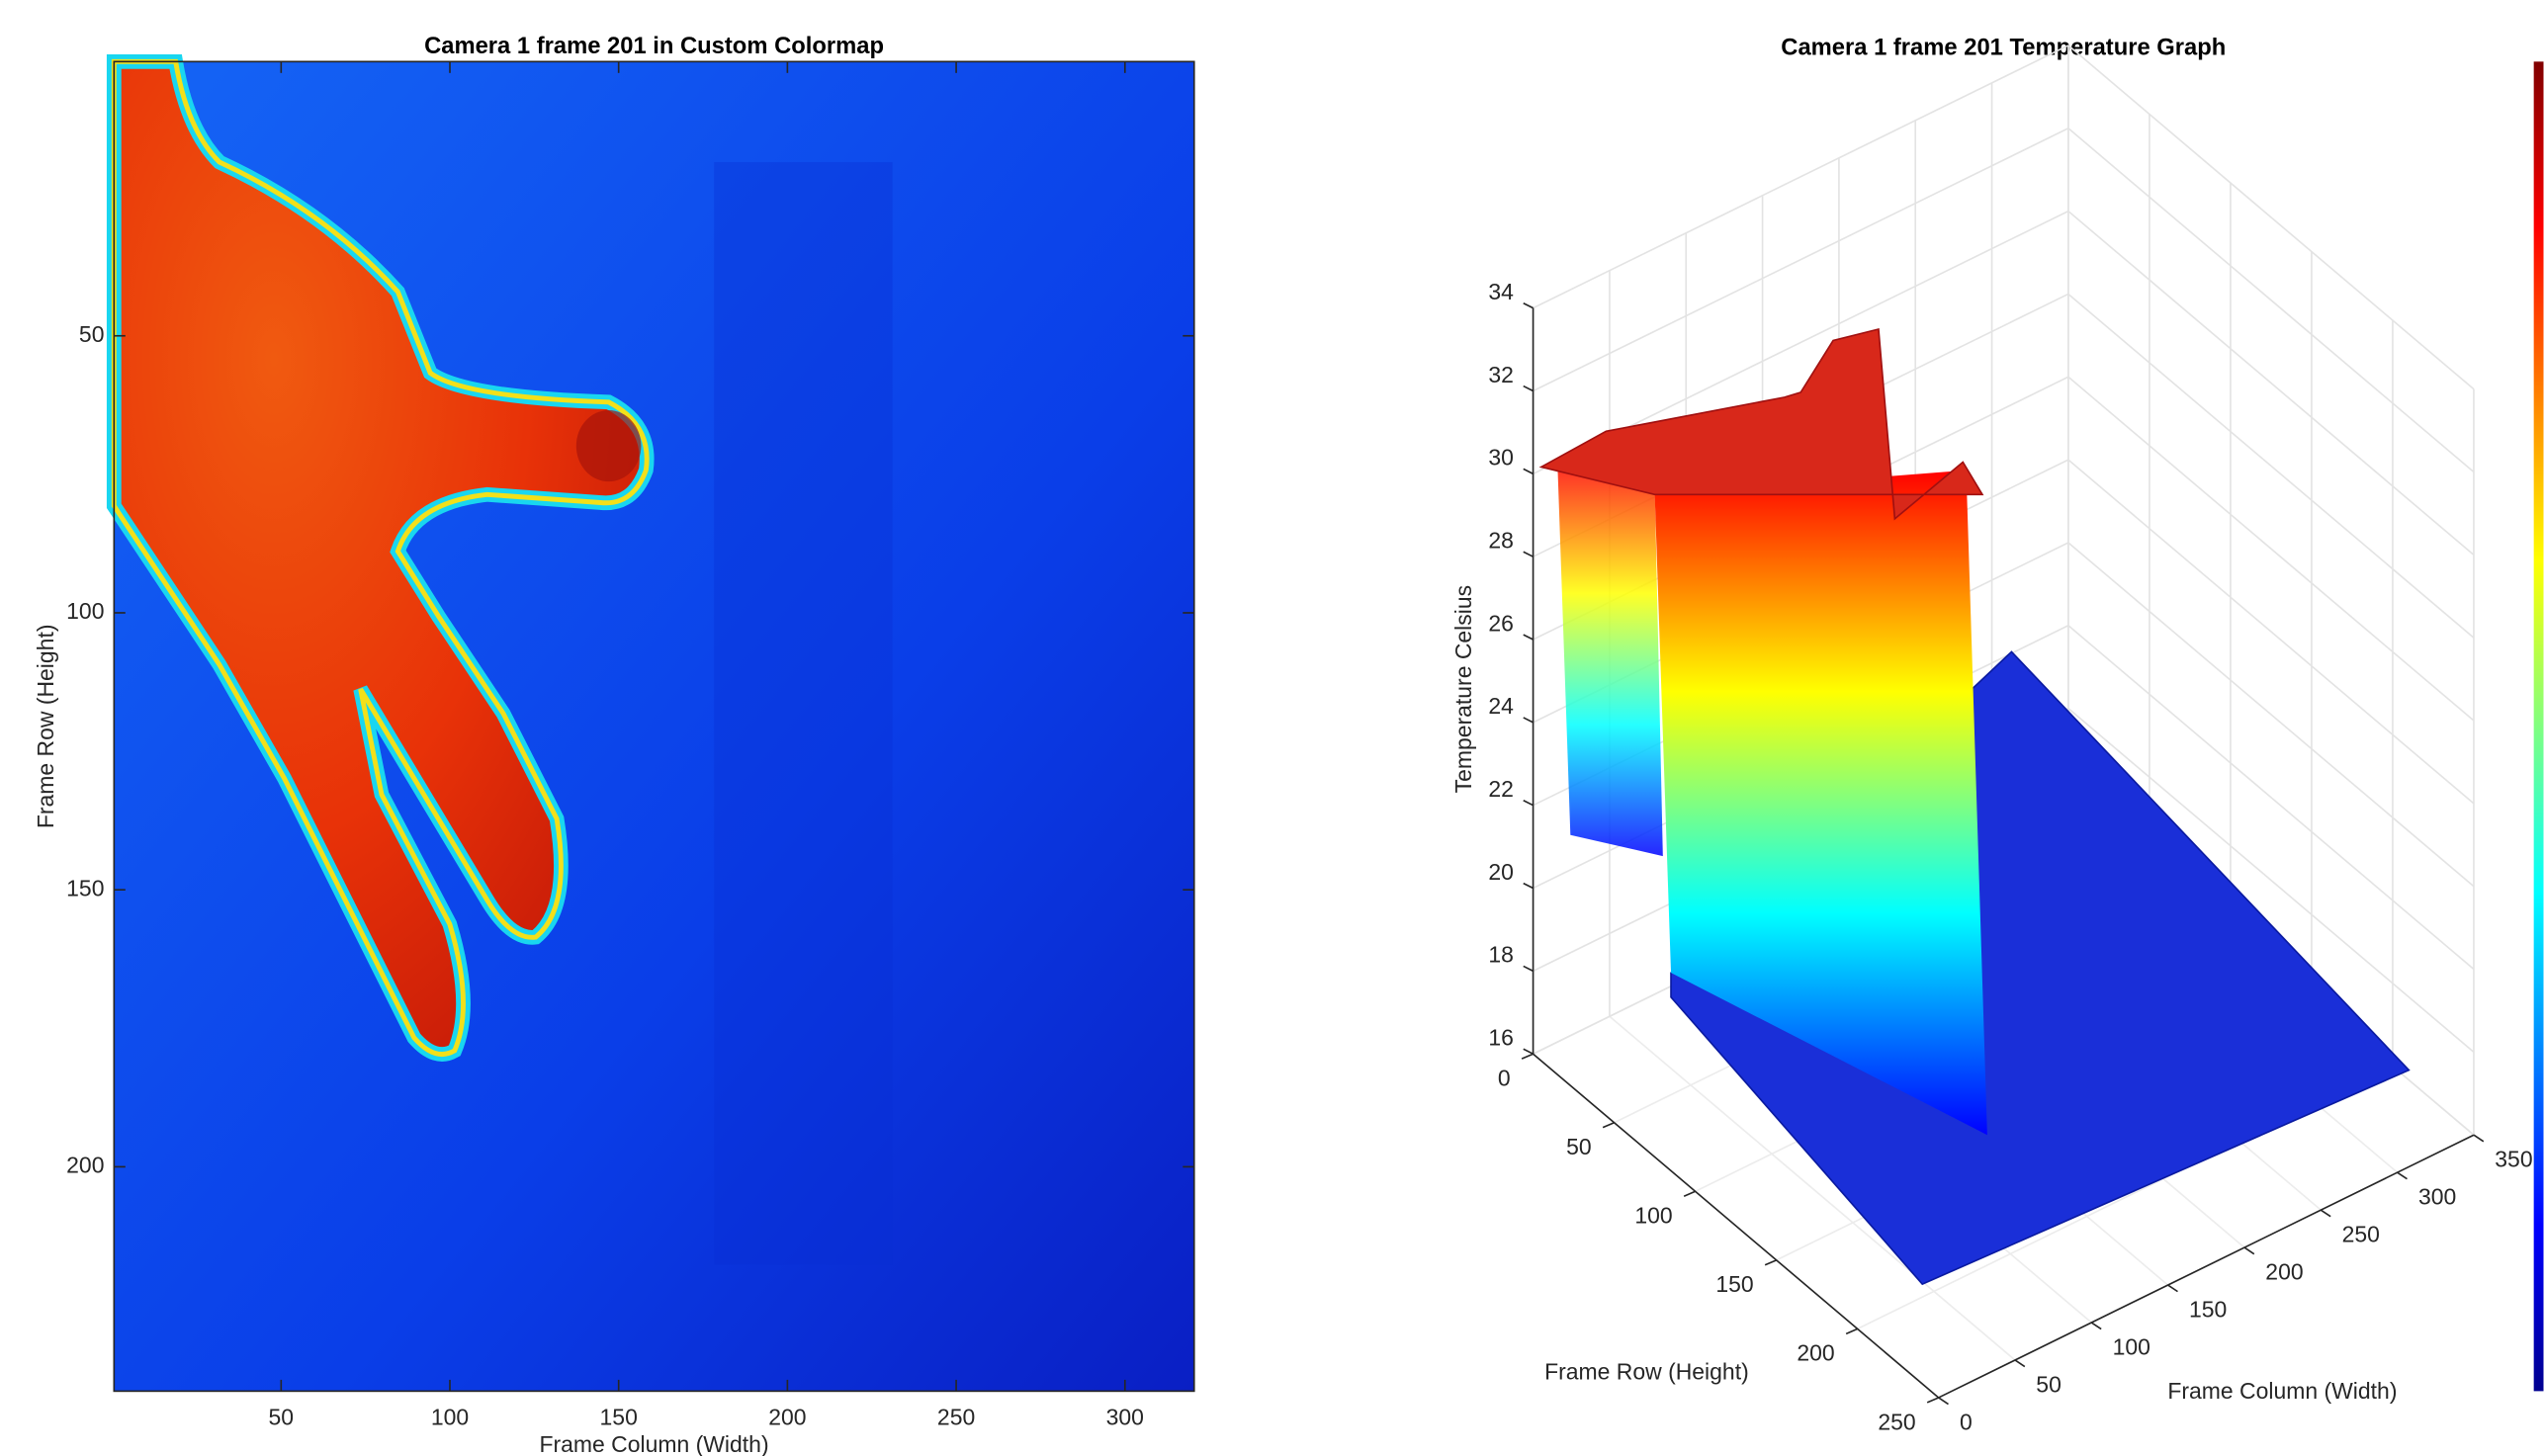 This screenshot has height=1456, width=2544. I want to click on y-tick-label: 0, so click(1504, 1078).